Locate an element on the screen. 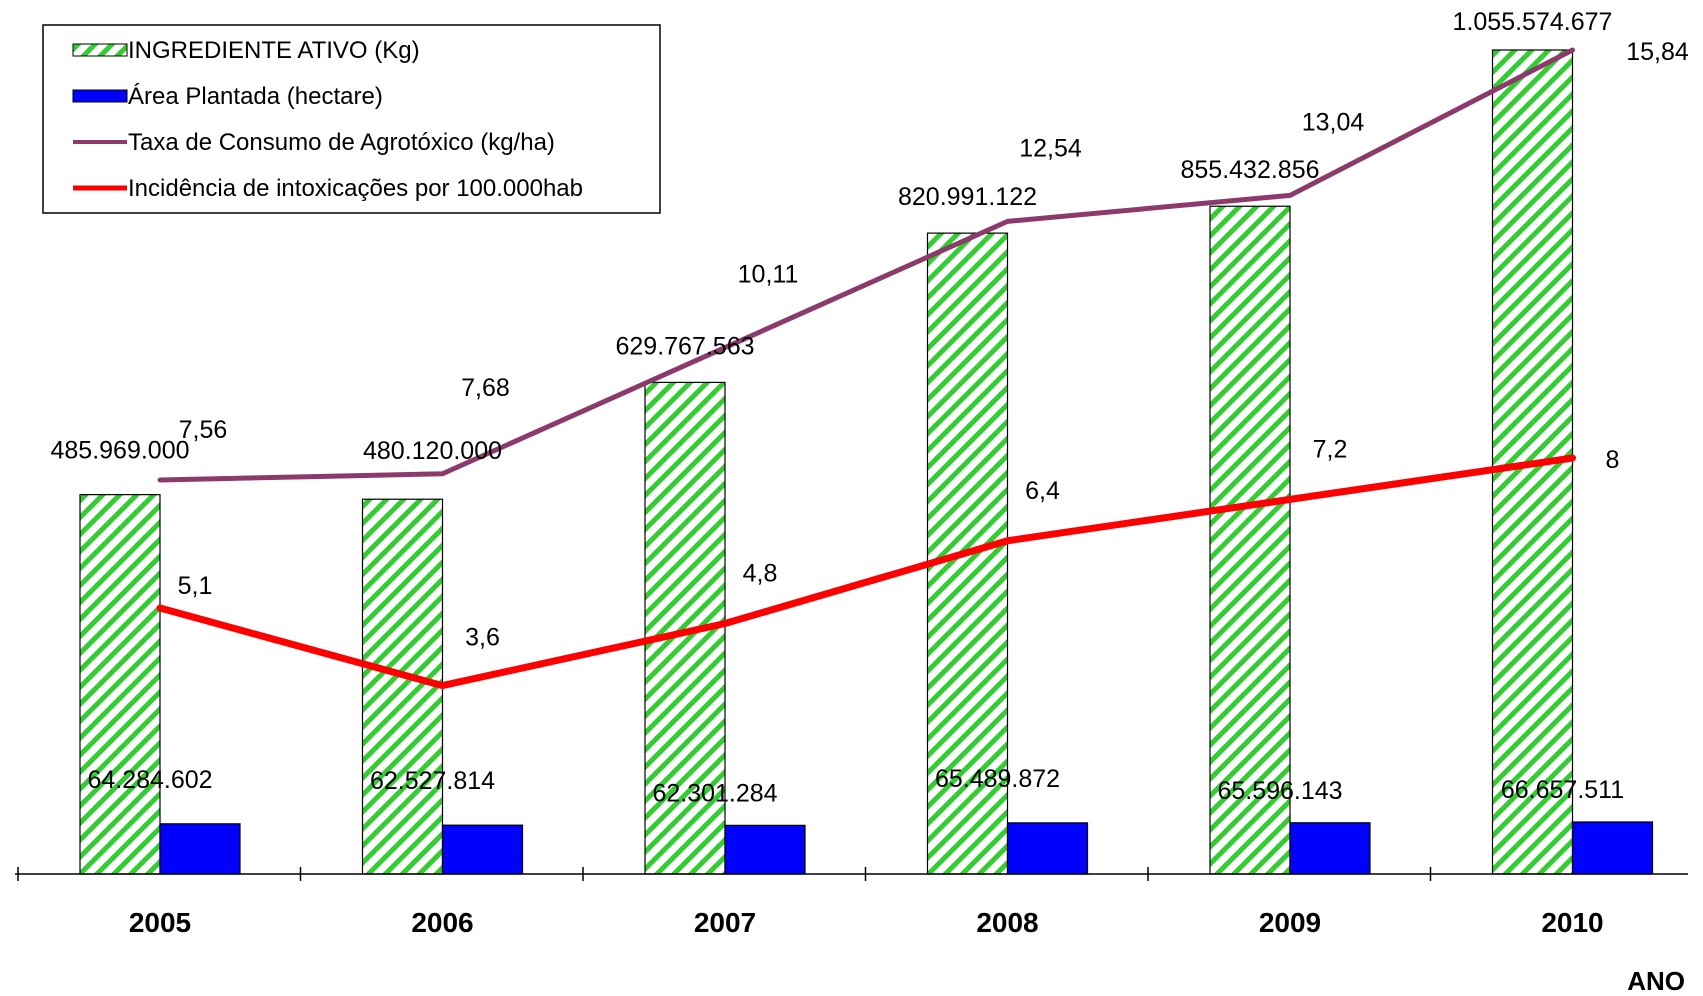  x-axis-title: ANO is located at coordinates (1656, 981).